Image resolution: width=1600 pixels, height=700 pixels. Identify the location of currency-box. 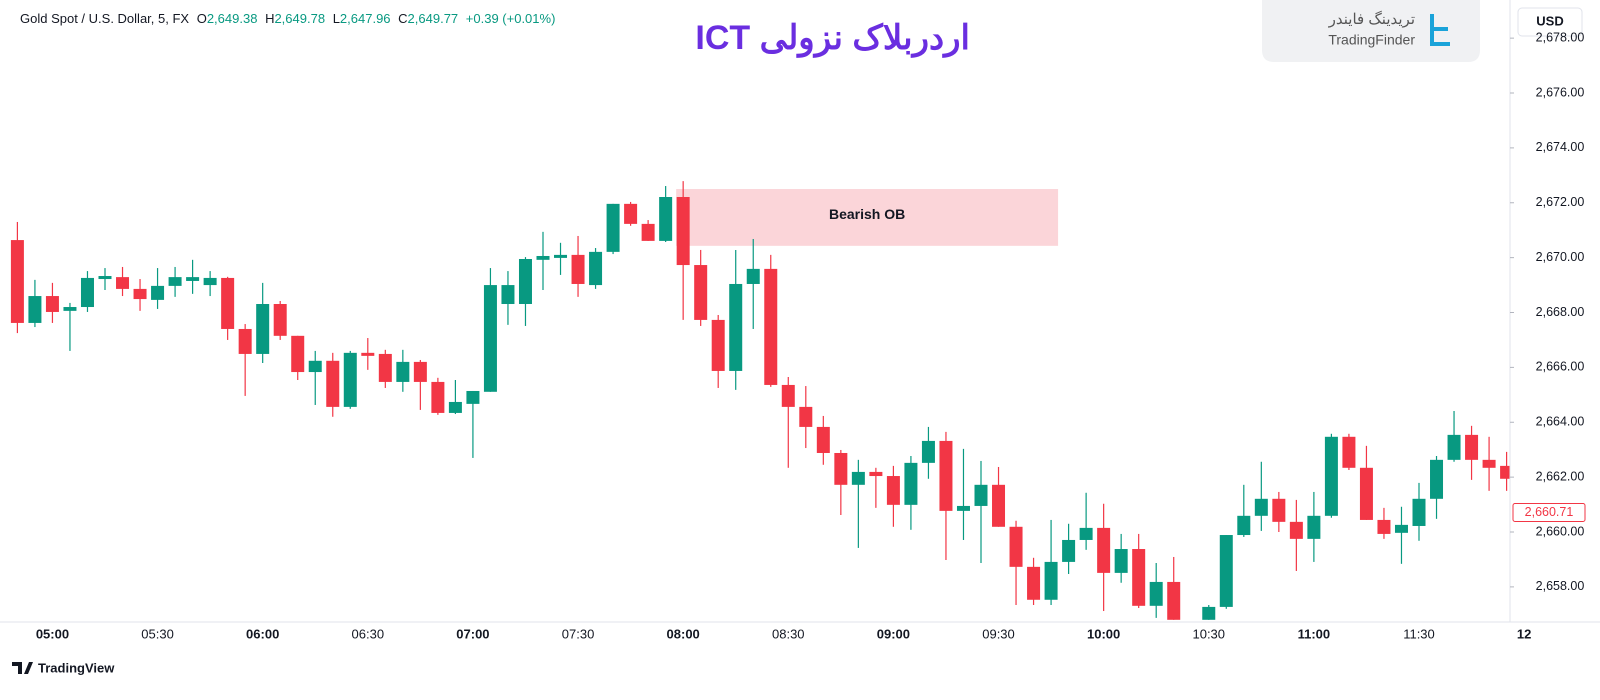
(1550, 22).